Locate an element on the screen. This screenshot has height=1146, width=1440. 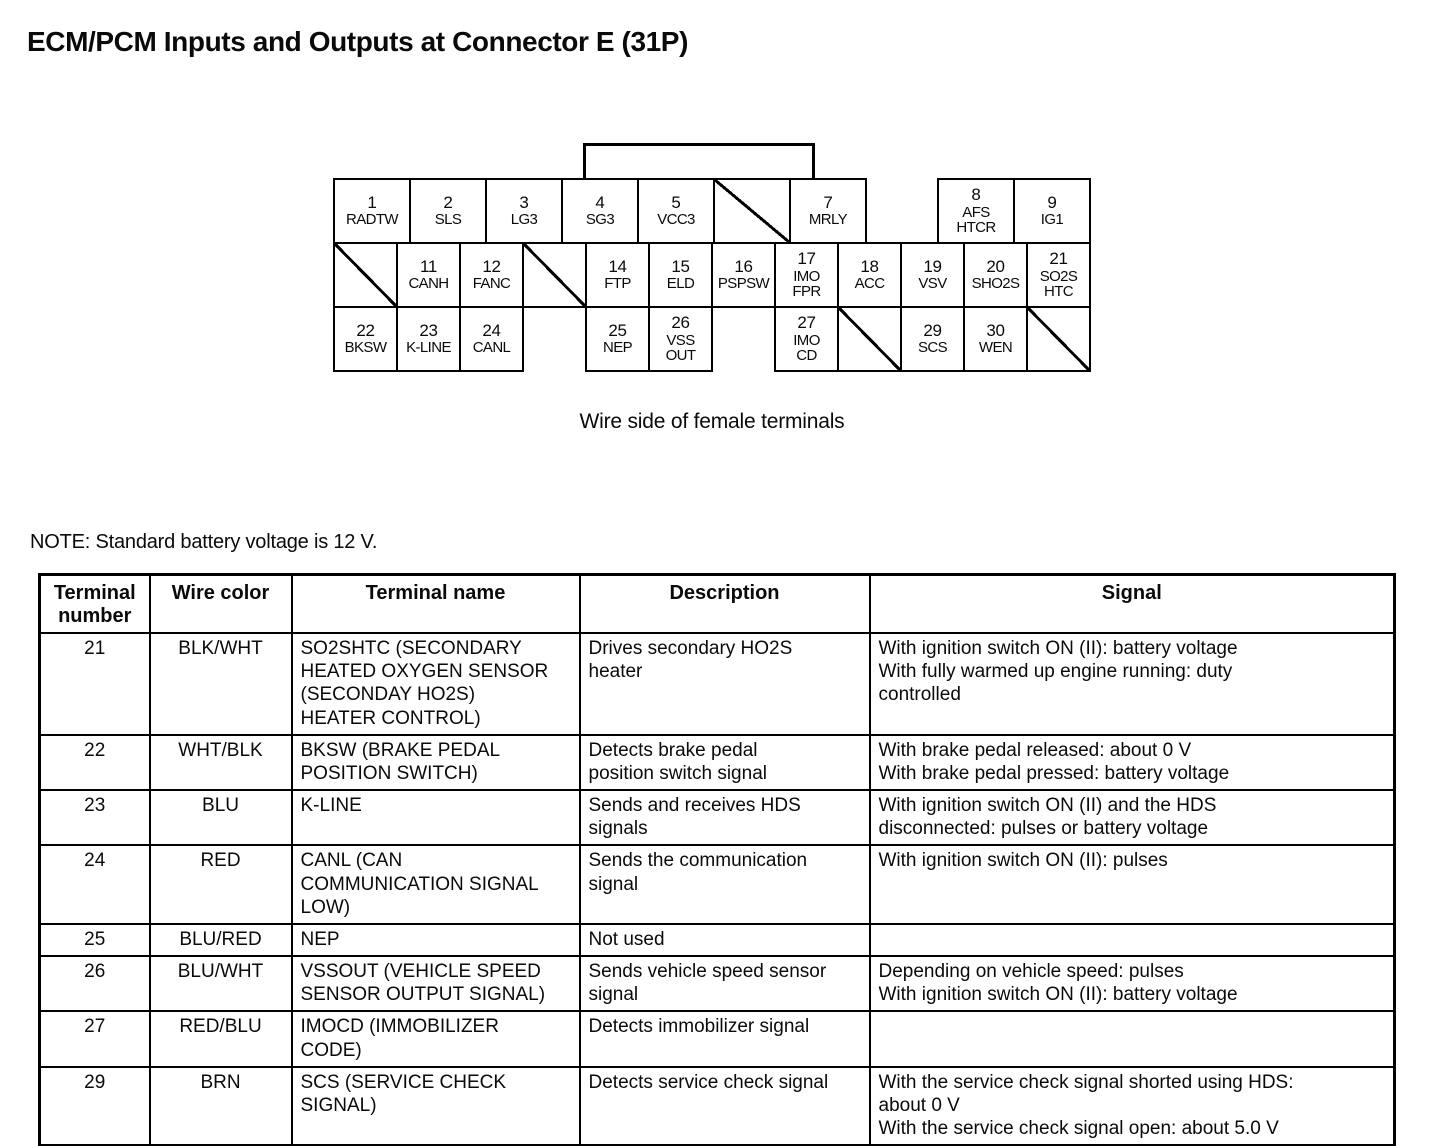
connector-diagram: 1 RADTW 2 SLS 3 LG3 4 SG3 5 VCC3 7 is located at coordinates (712, 257).